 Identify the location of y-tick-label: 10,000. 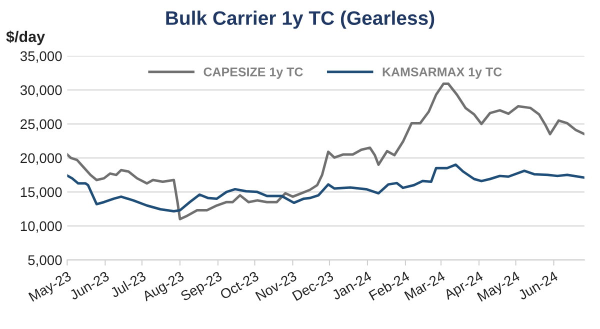
(41, 227).